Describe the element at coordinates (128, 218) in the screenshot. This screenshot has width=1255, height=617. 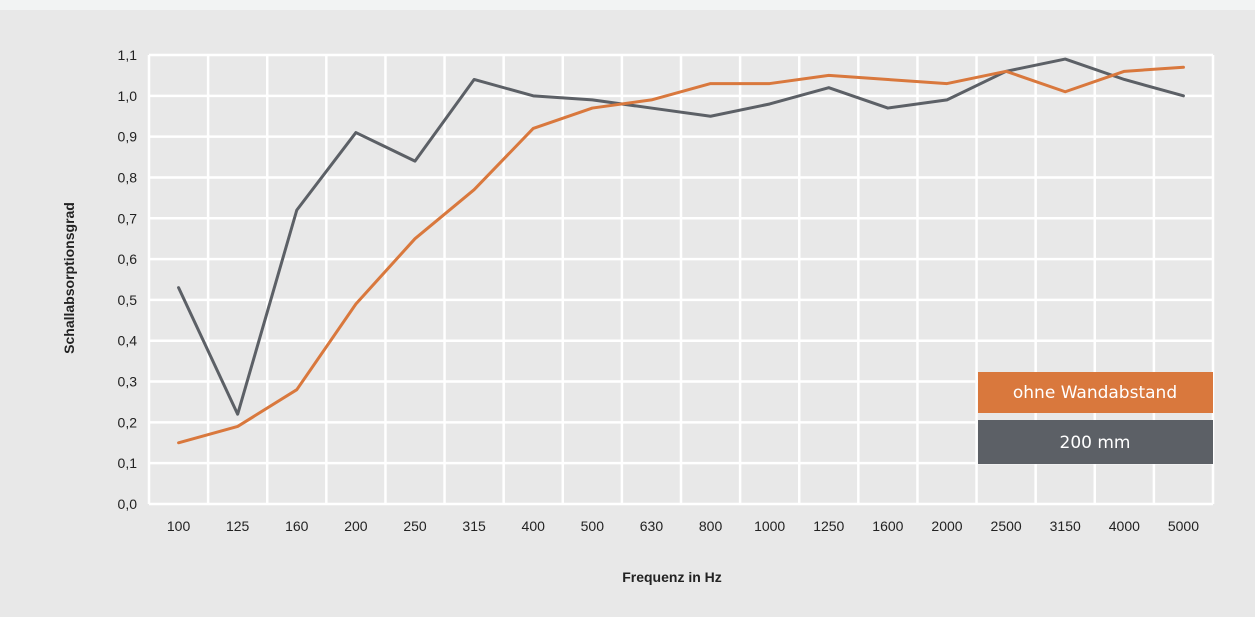
I see `y-tick-label: 0,7` at that location.